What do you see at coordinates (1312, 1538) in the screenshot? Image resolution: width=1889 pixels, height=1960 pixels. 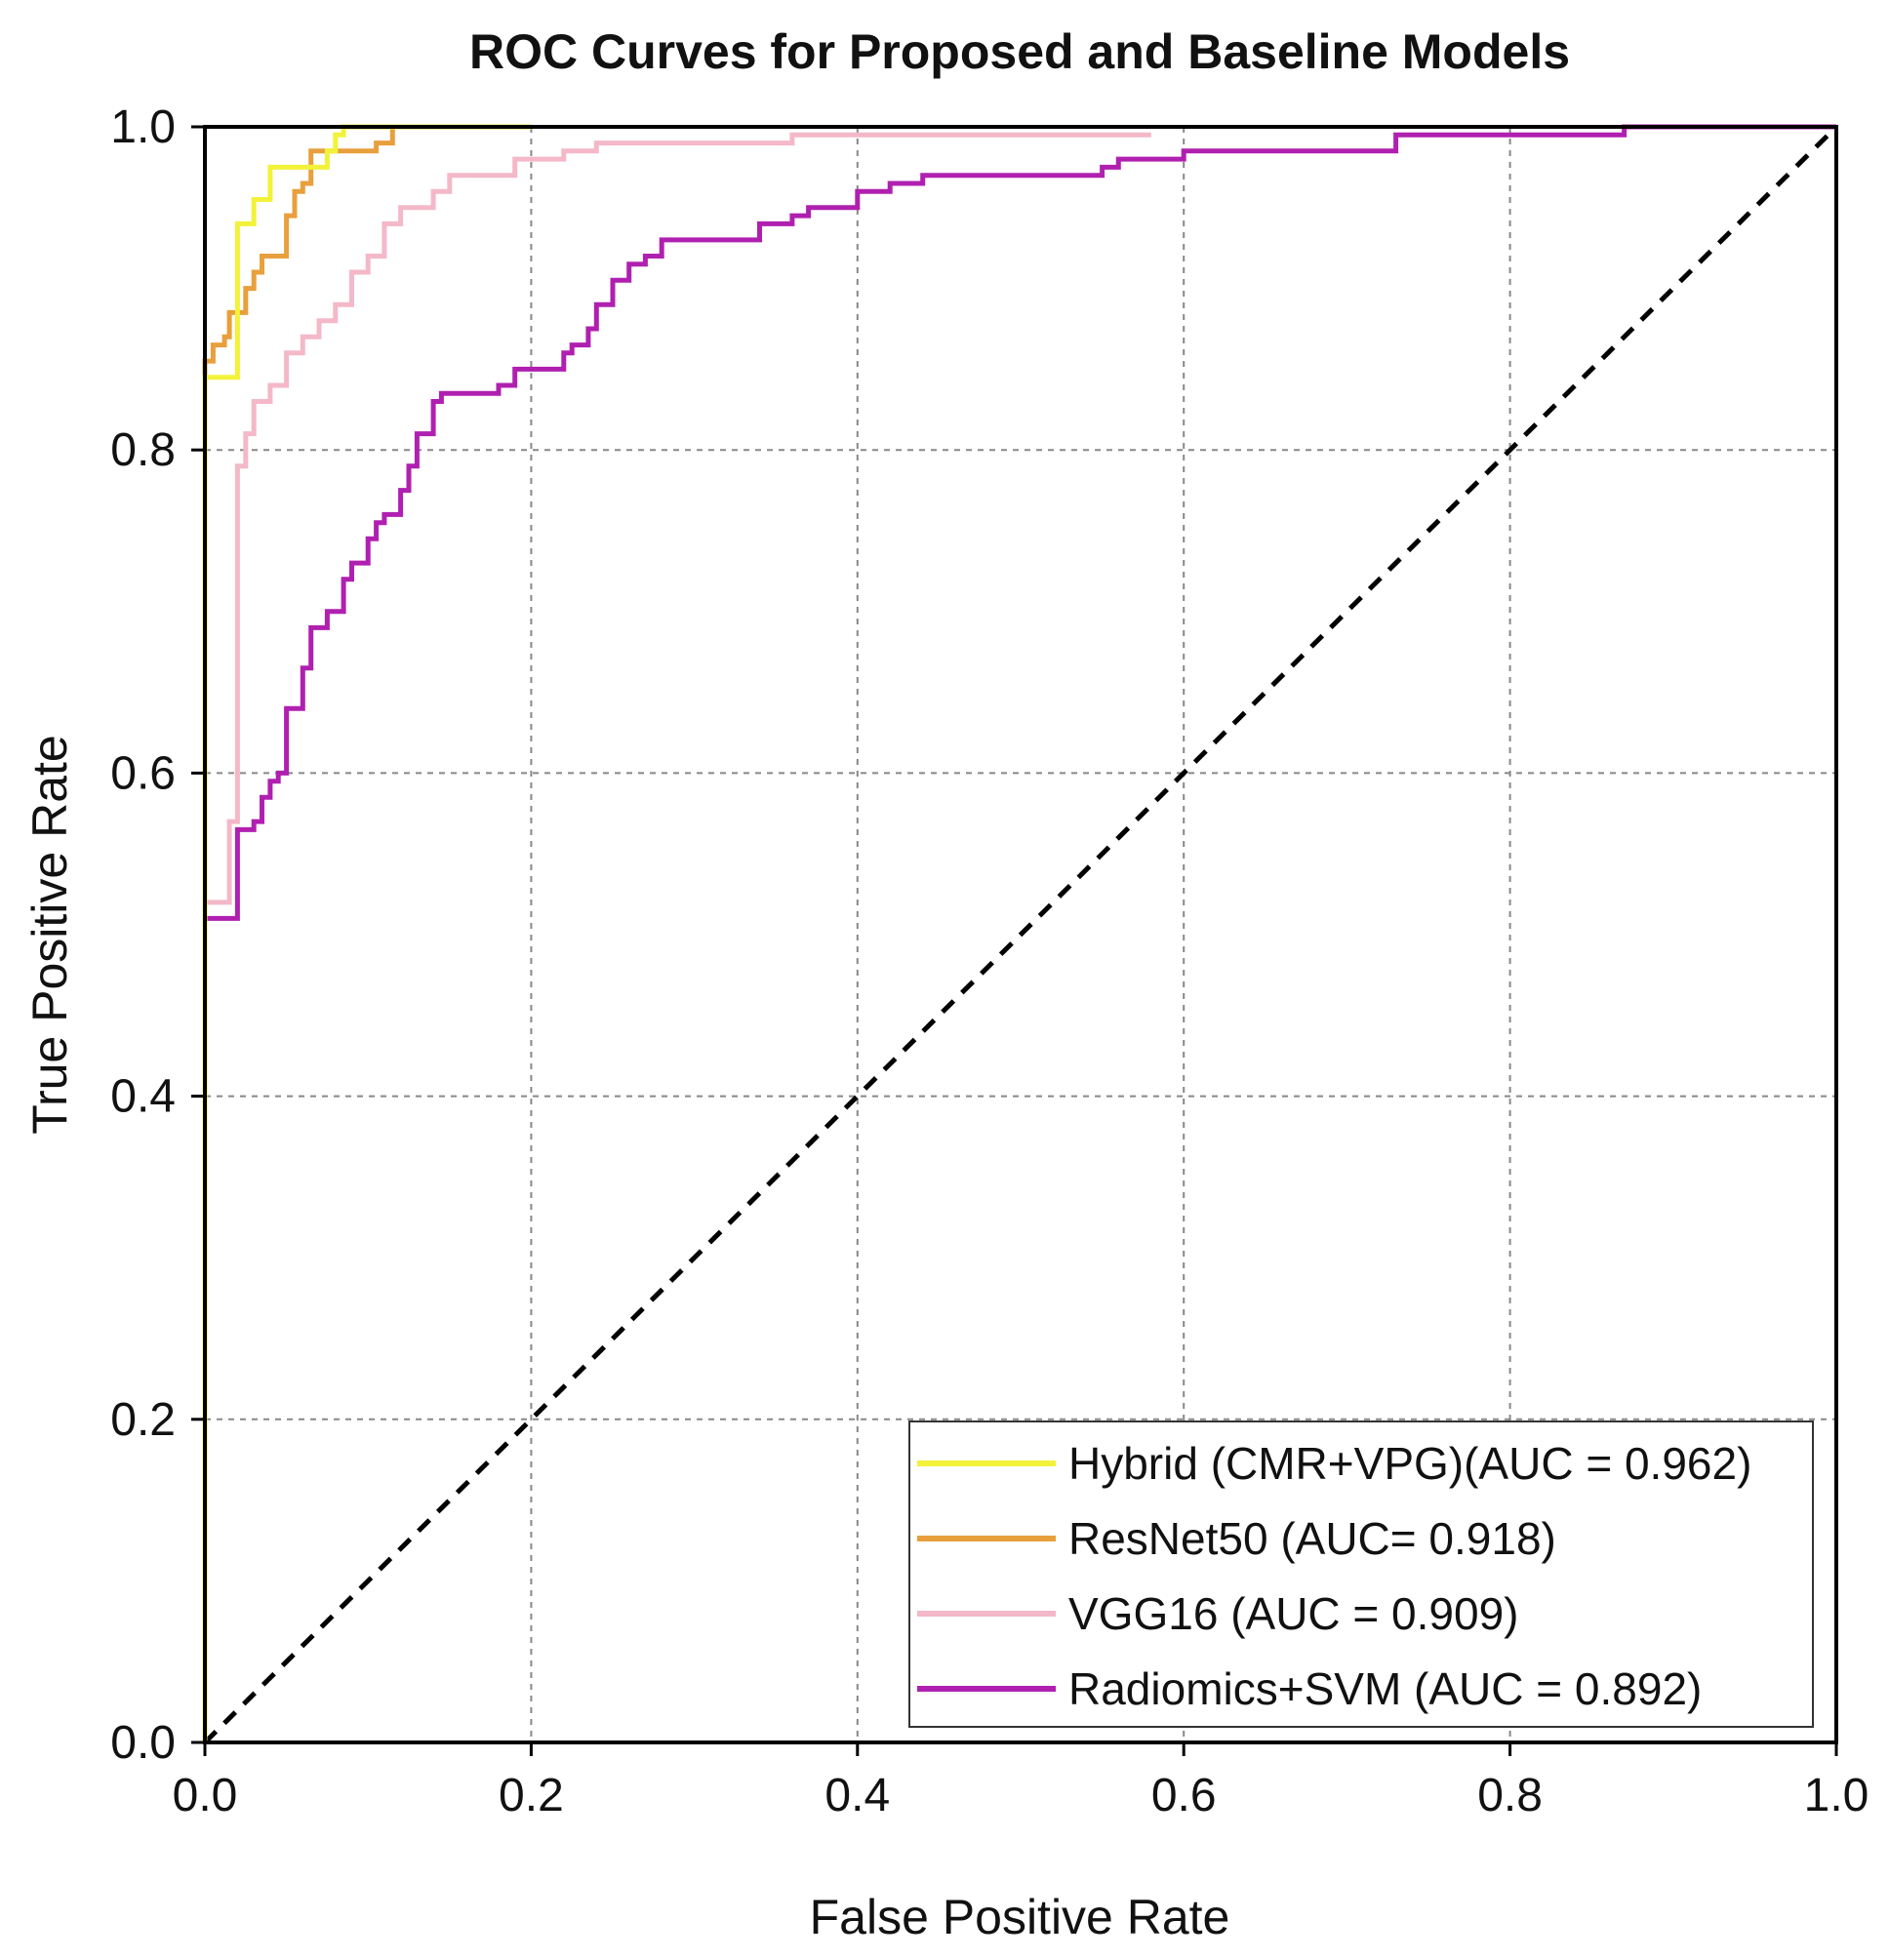 I see `legend-label: ResNet50 (AUC= 0.918)` at bounding box center [1312, 1538].